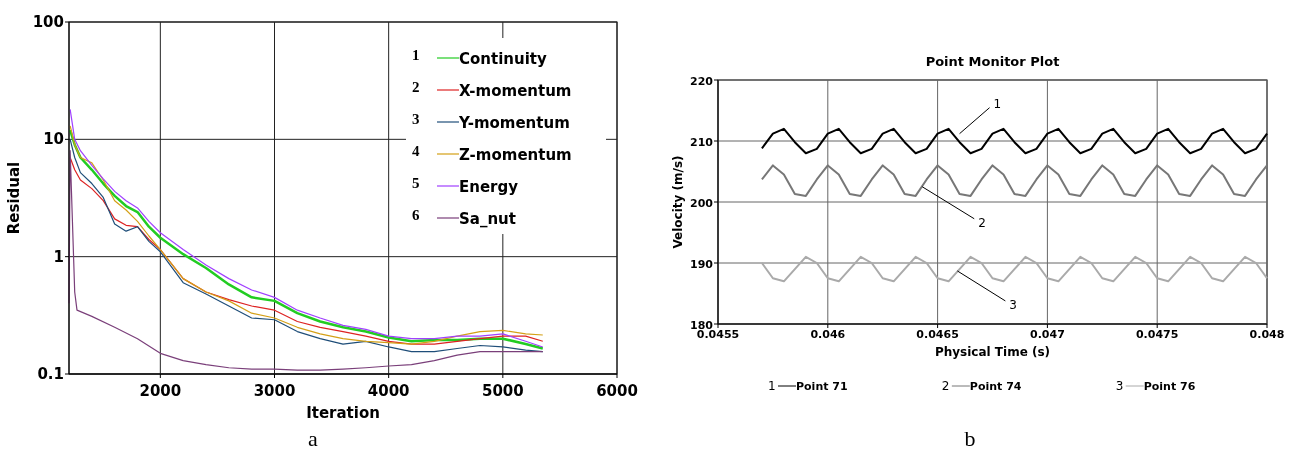 Image resolution: width=1289 pixels, height=460 pixels. I want to click on legend-label: Point 71, so click(822, 386).